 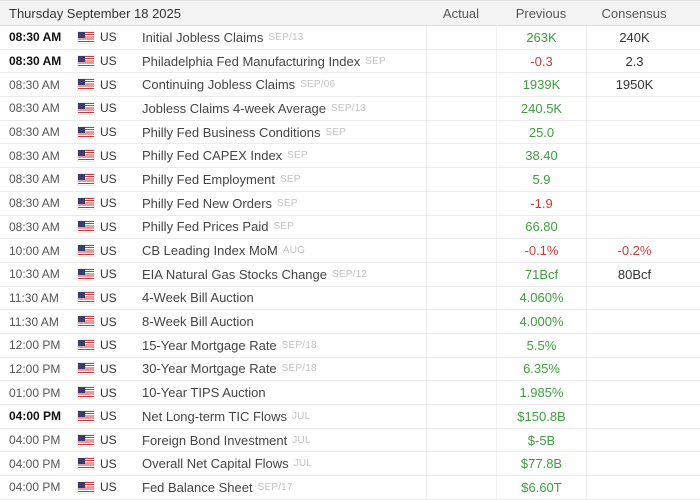 What do you see at coordinates (541, 274) in the screenshot?
I see `previous-value: 71Bcf` at bounding box center [541, 274].